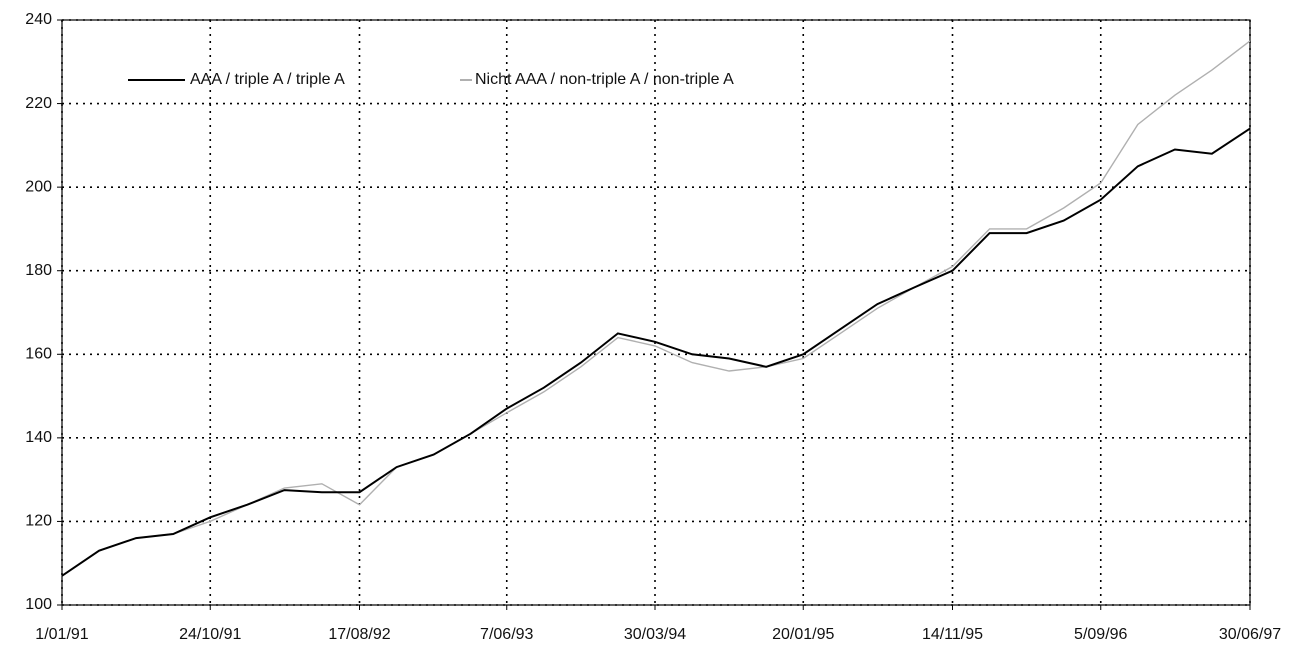 The height and width of the screenshot is (648, 1311). I want to click on y-tick-label: 120, so click(38, 521).